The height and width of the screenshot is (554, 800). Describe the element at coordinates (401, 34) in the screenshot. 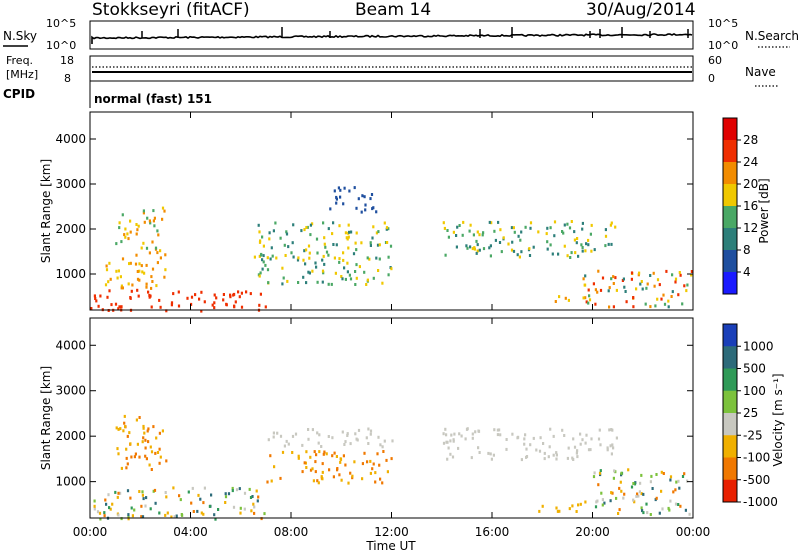

I see `noise-panel: N.Sky 10^5 10^0 10^5 10^0 N.Search` at that location.